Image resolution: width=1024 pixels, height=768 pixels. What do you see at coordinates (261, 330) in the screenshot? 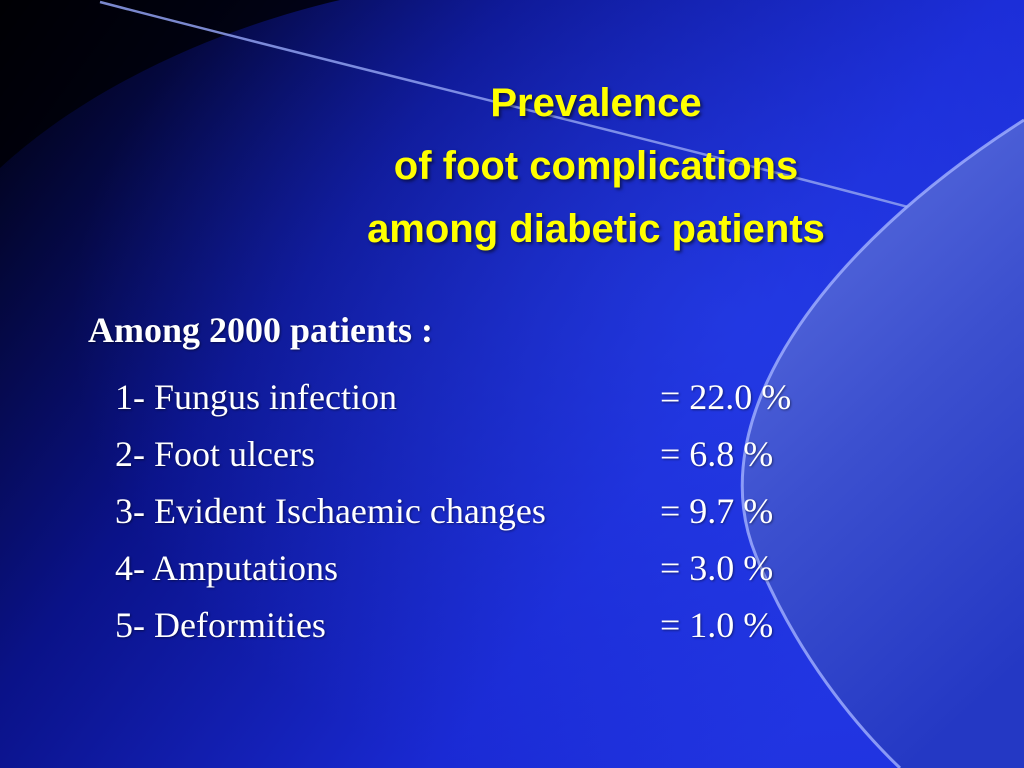
I see `intro-text: Among 2000 patients :` at bounding box center [261, 330].